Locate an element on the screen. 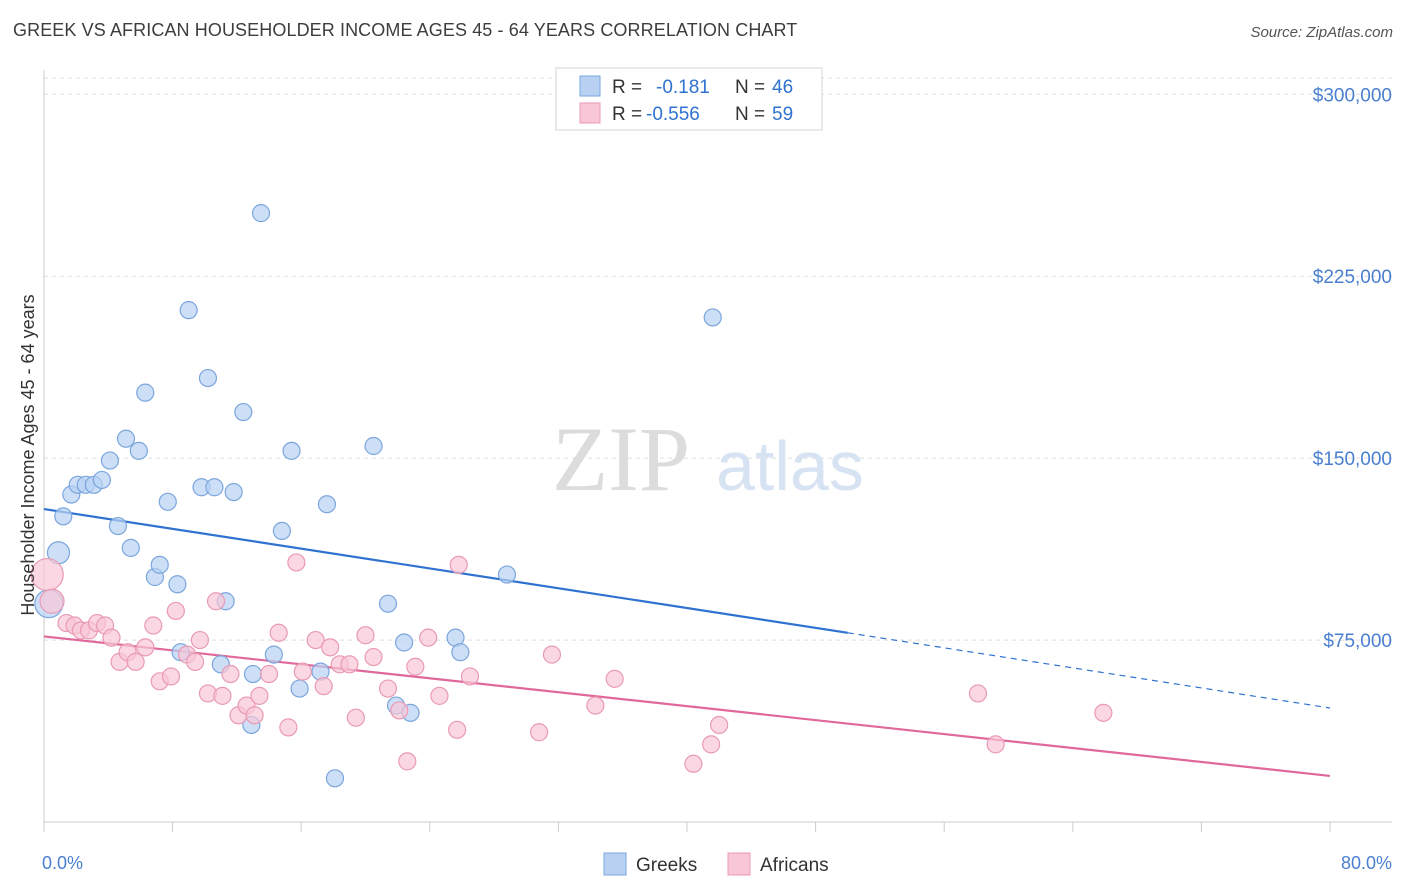  legend-r-label-africans: R = is located at coordinates (627, 114).